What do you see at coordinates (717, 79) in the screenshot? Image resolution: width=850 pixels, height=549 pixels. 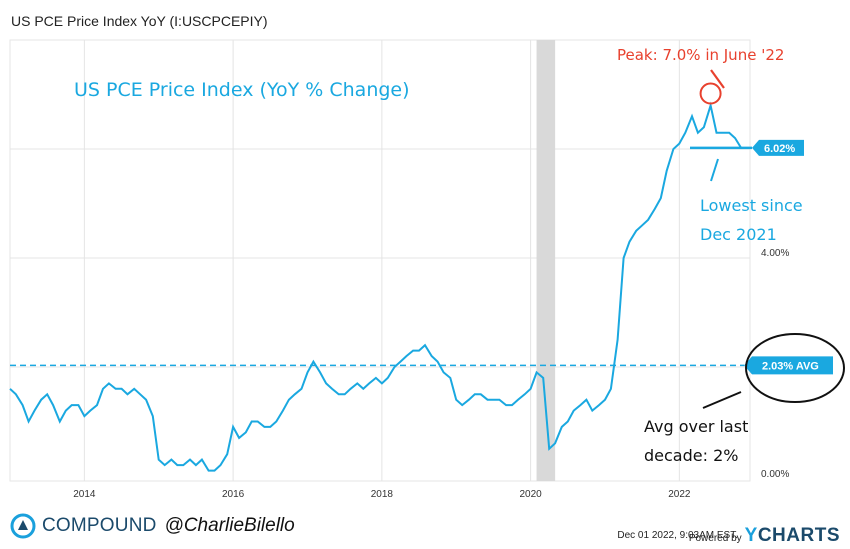 I see `peak-arrow` at bounding box center [717, 79].